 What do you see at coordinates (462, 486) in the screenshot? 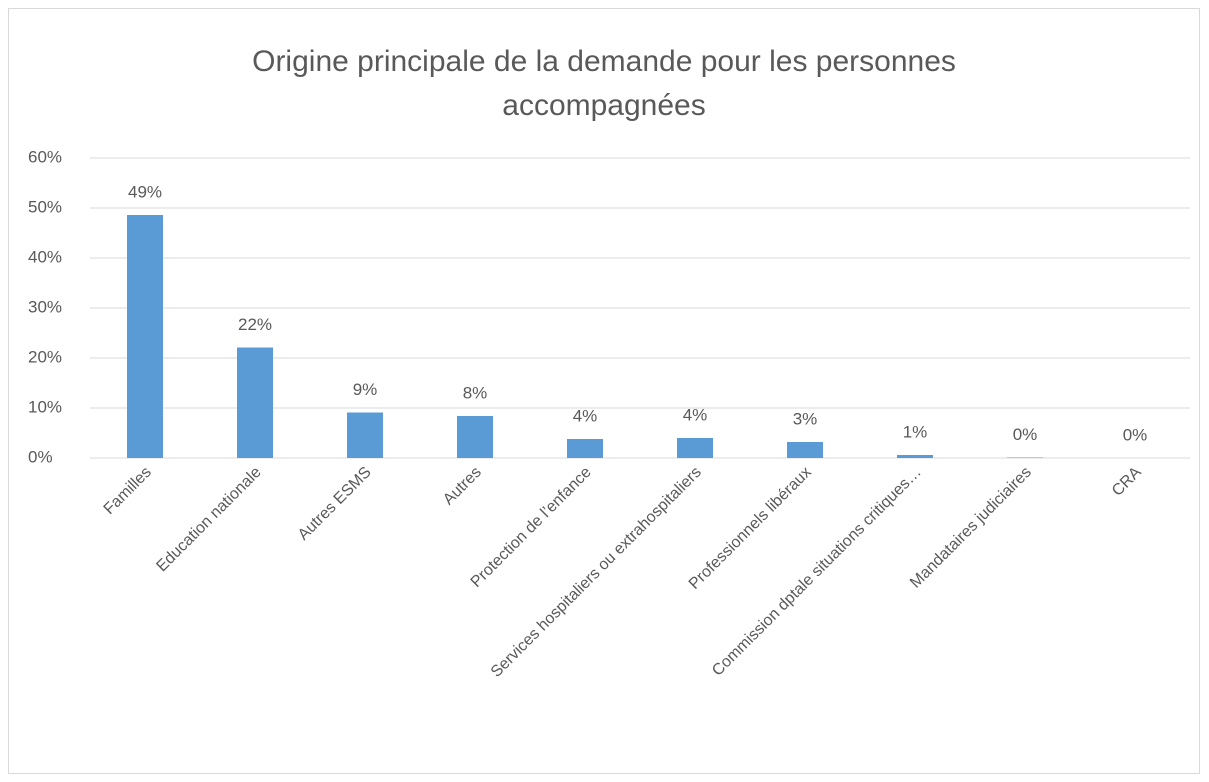
I see `x-tick-label: Autres` at bounding box center [462, 486].